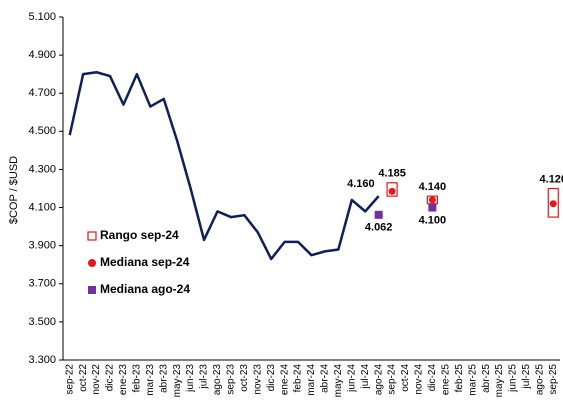 The width and height of the screenshot is (563, 401). I want to click on x-tick-label: jul-25, so click(526, 377).